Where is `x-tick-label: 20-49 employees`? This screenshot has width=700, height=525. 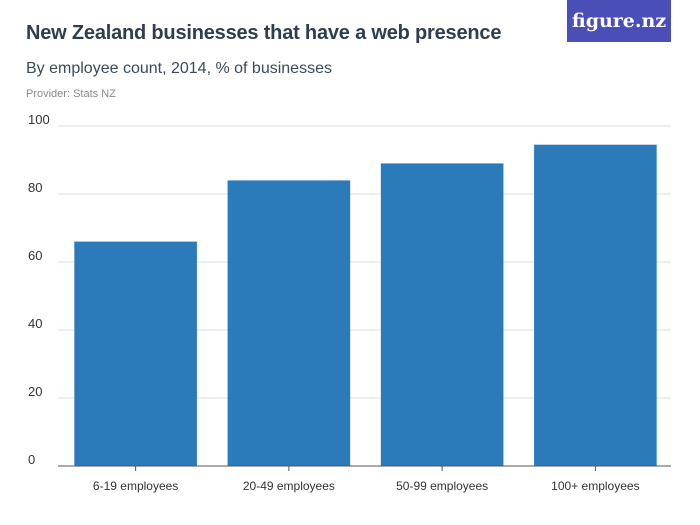 x-tick-label: 20-49 employees is located at coordinates (289, 486).